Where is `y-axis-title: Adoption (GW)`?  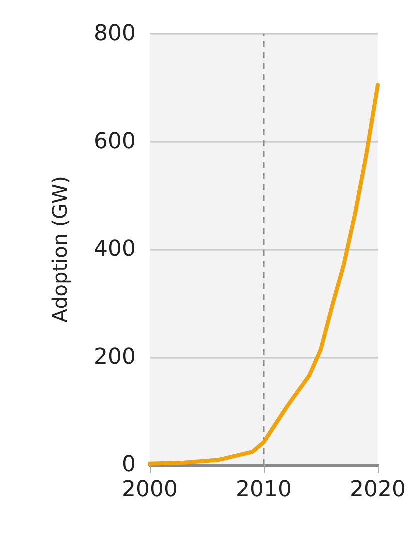
y-axis-title: Adoption (GW) is located at coordinates (60, 249).